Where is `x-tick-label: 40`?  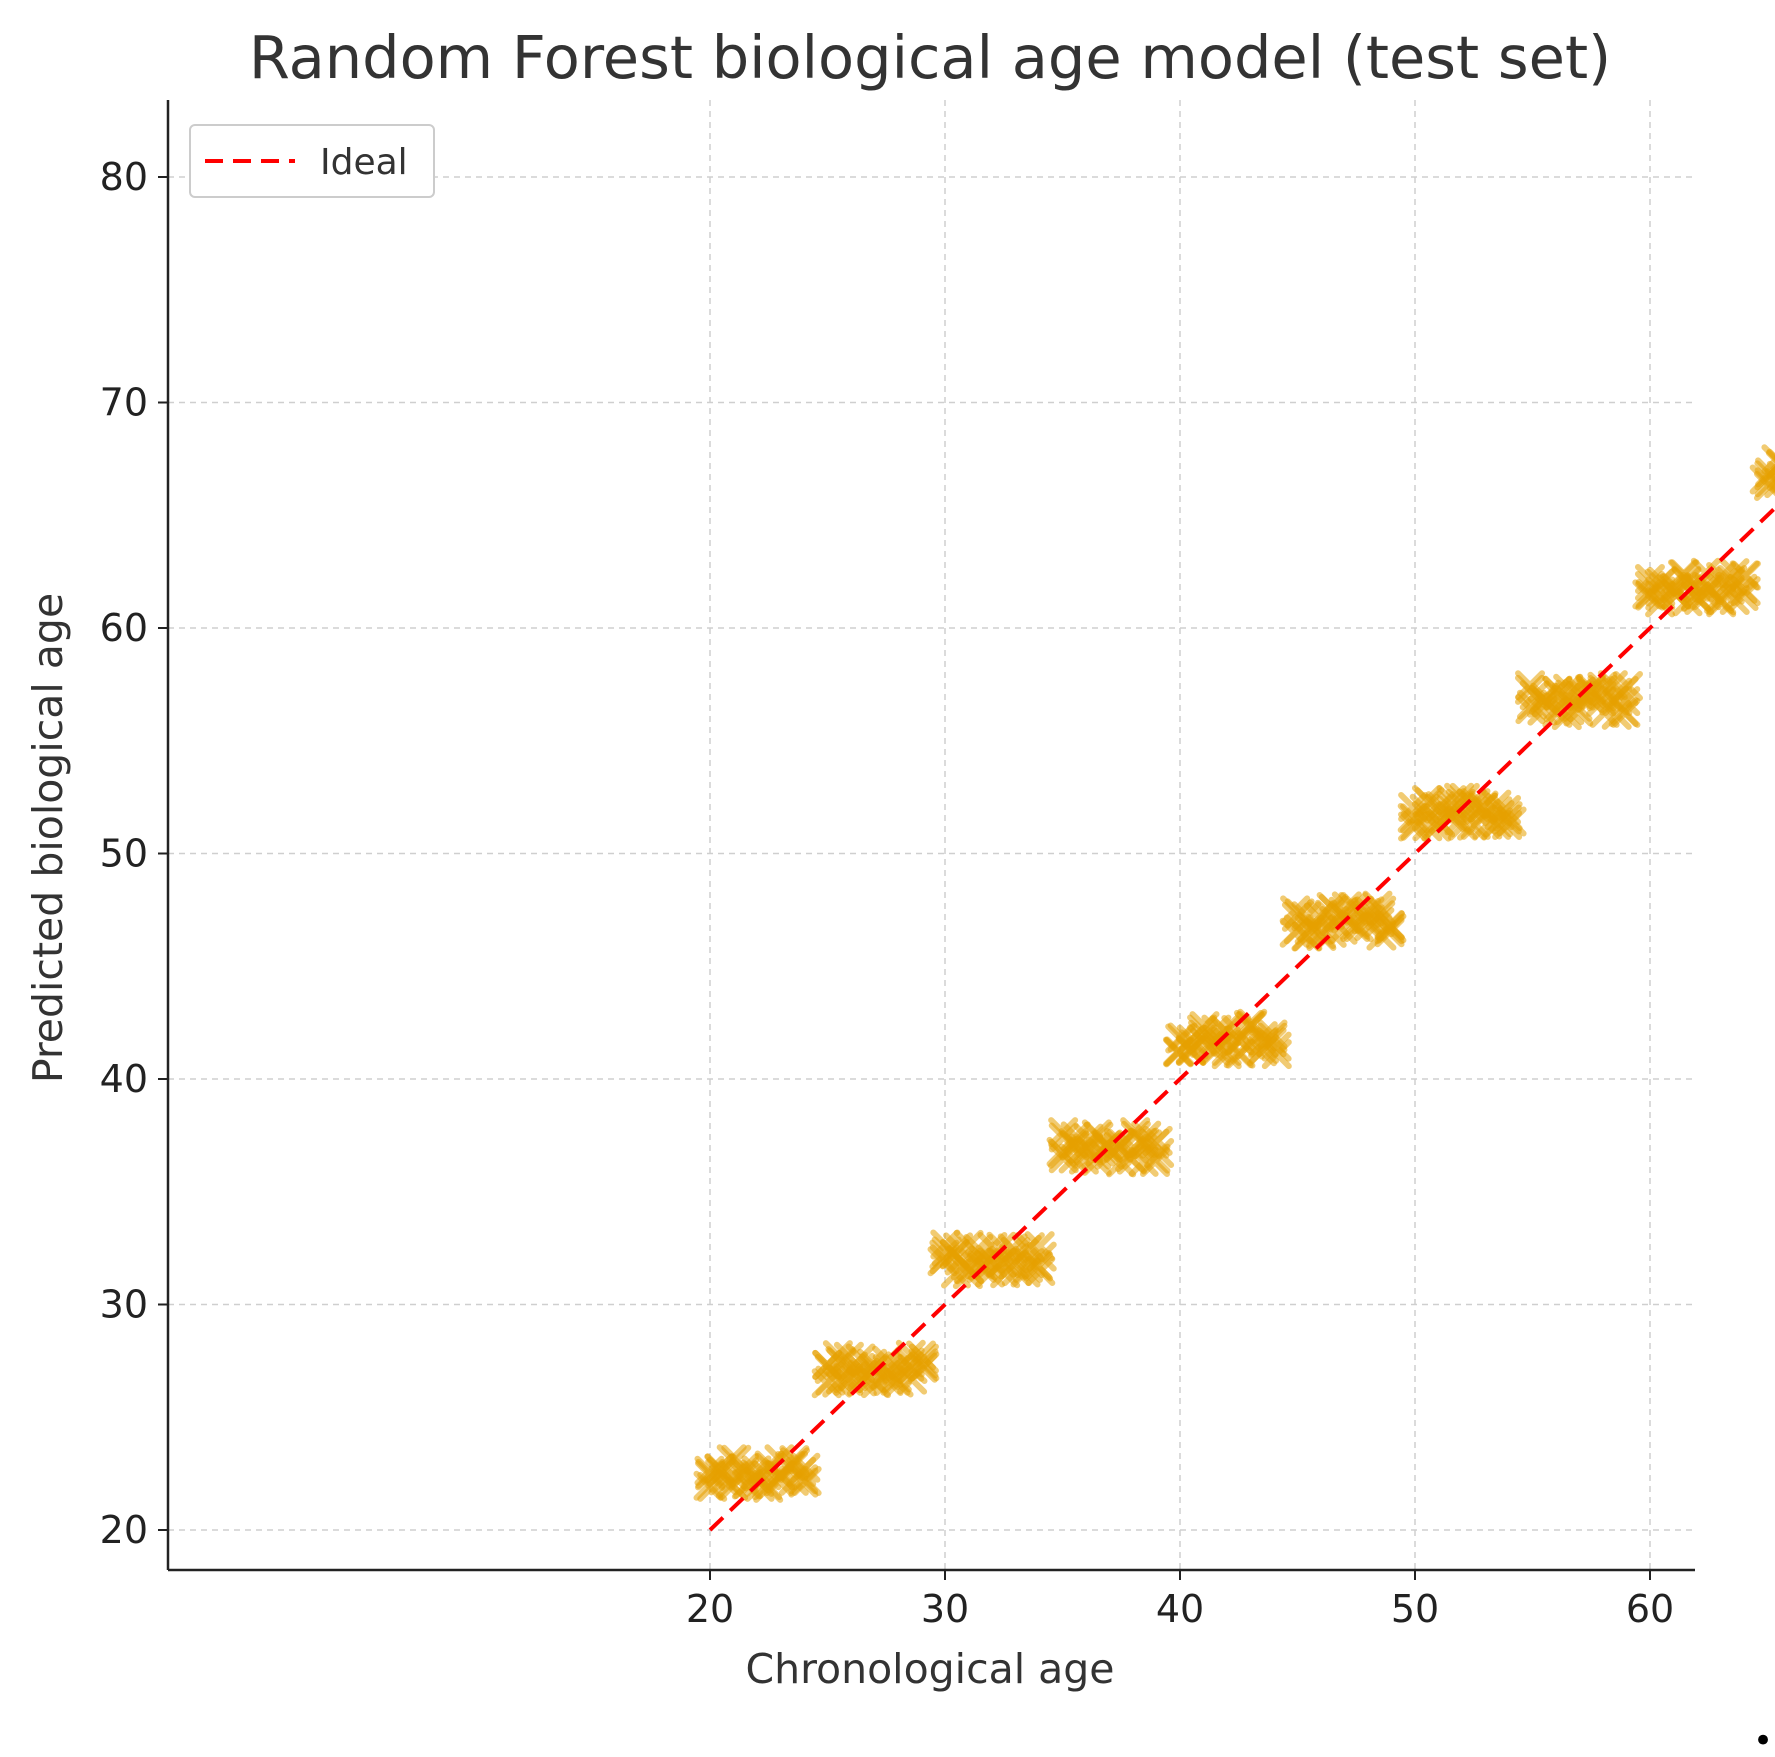 x-tick-label: 40 is located at coordinates (1180, 1609).